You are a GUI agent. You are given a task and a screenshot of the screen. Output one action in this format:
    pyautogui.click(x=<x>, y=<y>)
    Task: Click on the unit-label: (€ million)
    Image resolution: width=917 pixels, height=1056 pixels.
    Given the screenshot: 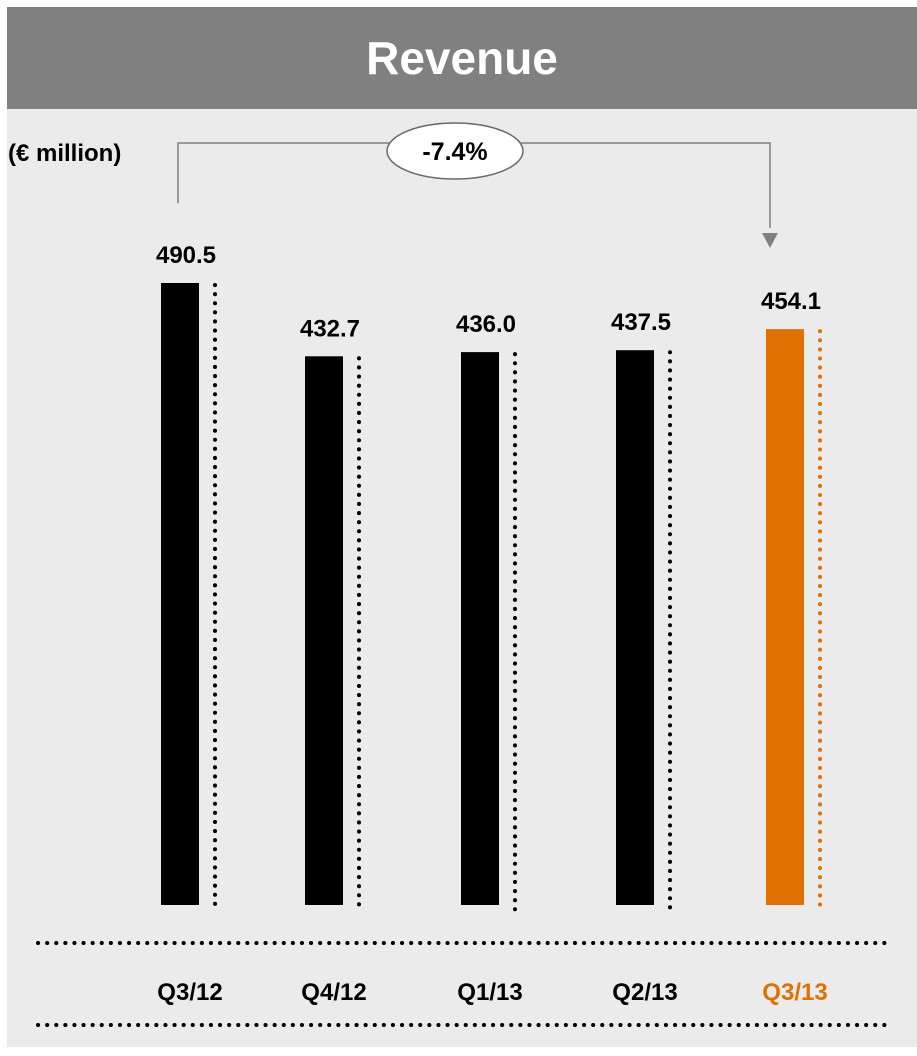 What is the action you would take?
    pyautogui.click(x=65, y=153)
    